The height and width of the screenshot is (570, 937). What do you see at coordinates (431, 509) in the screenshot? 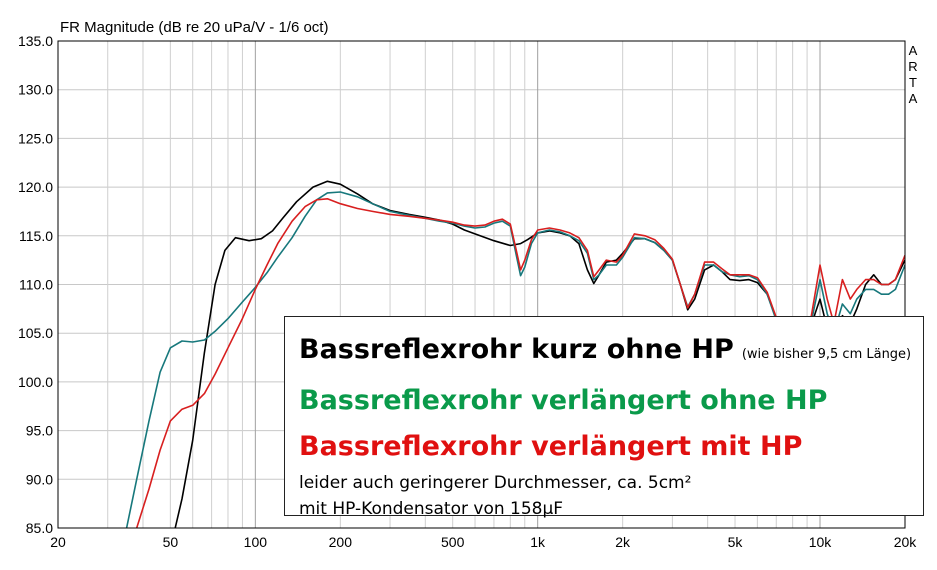
I see `legend-note-capacitor: mit HP-Kondensator von 158µF` at bounding box center [431, 509].